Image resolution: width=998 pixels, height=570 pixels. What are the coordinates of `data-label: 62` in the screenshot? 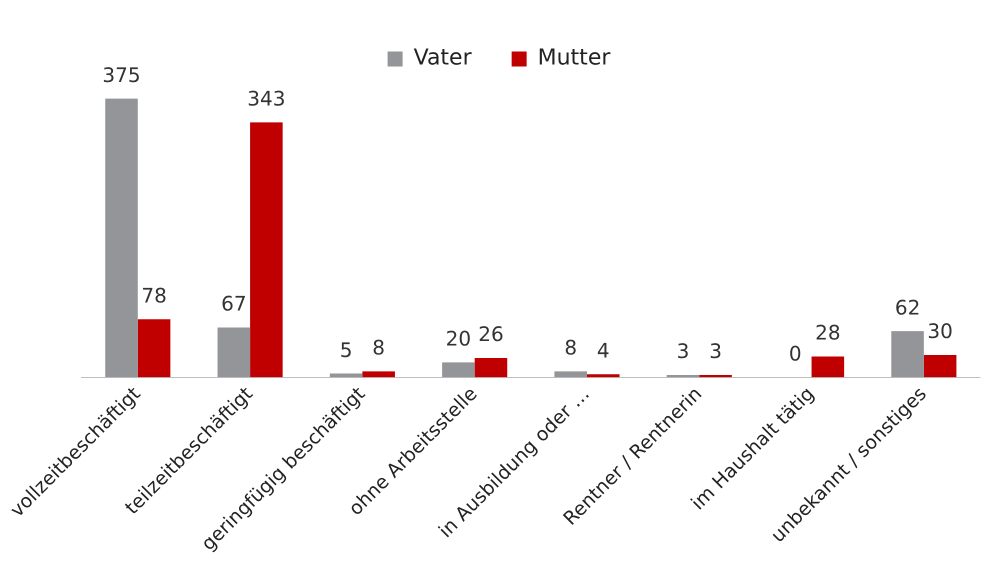 It's located at (907, 307).